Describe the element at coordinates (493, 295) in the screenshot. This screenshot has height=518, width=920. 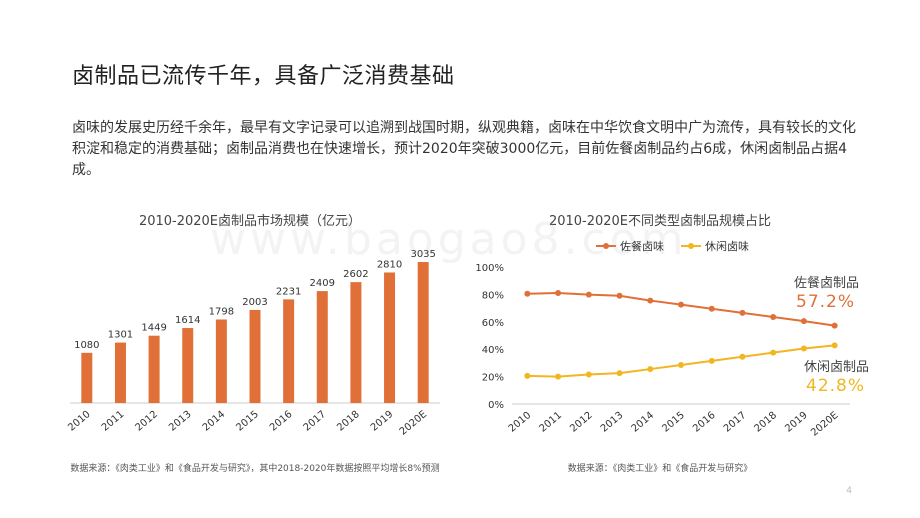
I see `line-y-tick-label: 80%` at that location.